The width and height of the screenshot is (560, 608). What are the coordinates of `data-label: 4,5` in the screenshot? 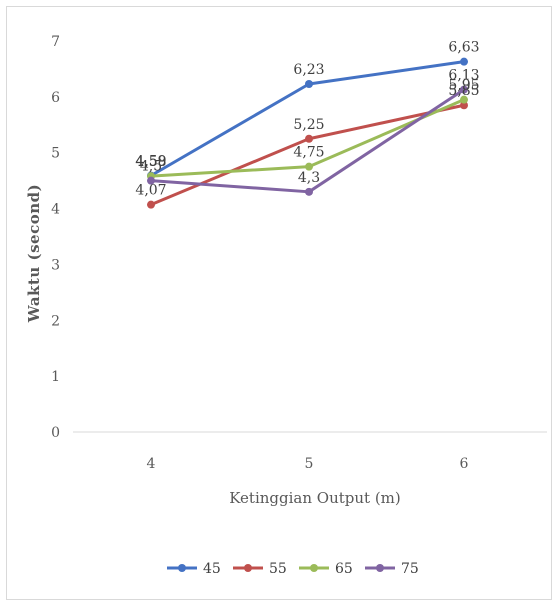 It's located at (151, 167).